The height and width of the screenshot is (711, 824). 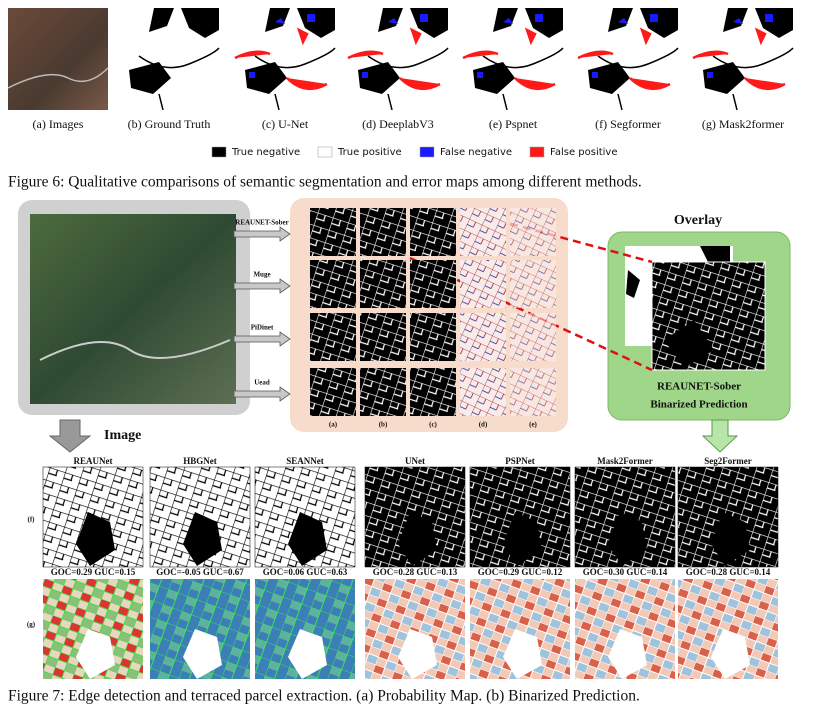 I want to click on overlay-label: REAUNET-Sober, so click(x=699, y=387).